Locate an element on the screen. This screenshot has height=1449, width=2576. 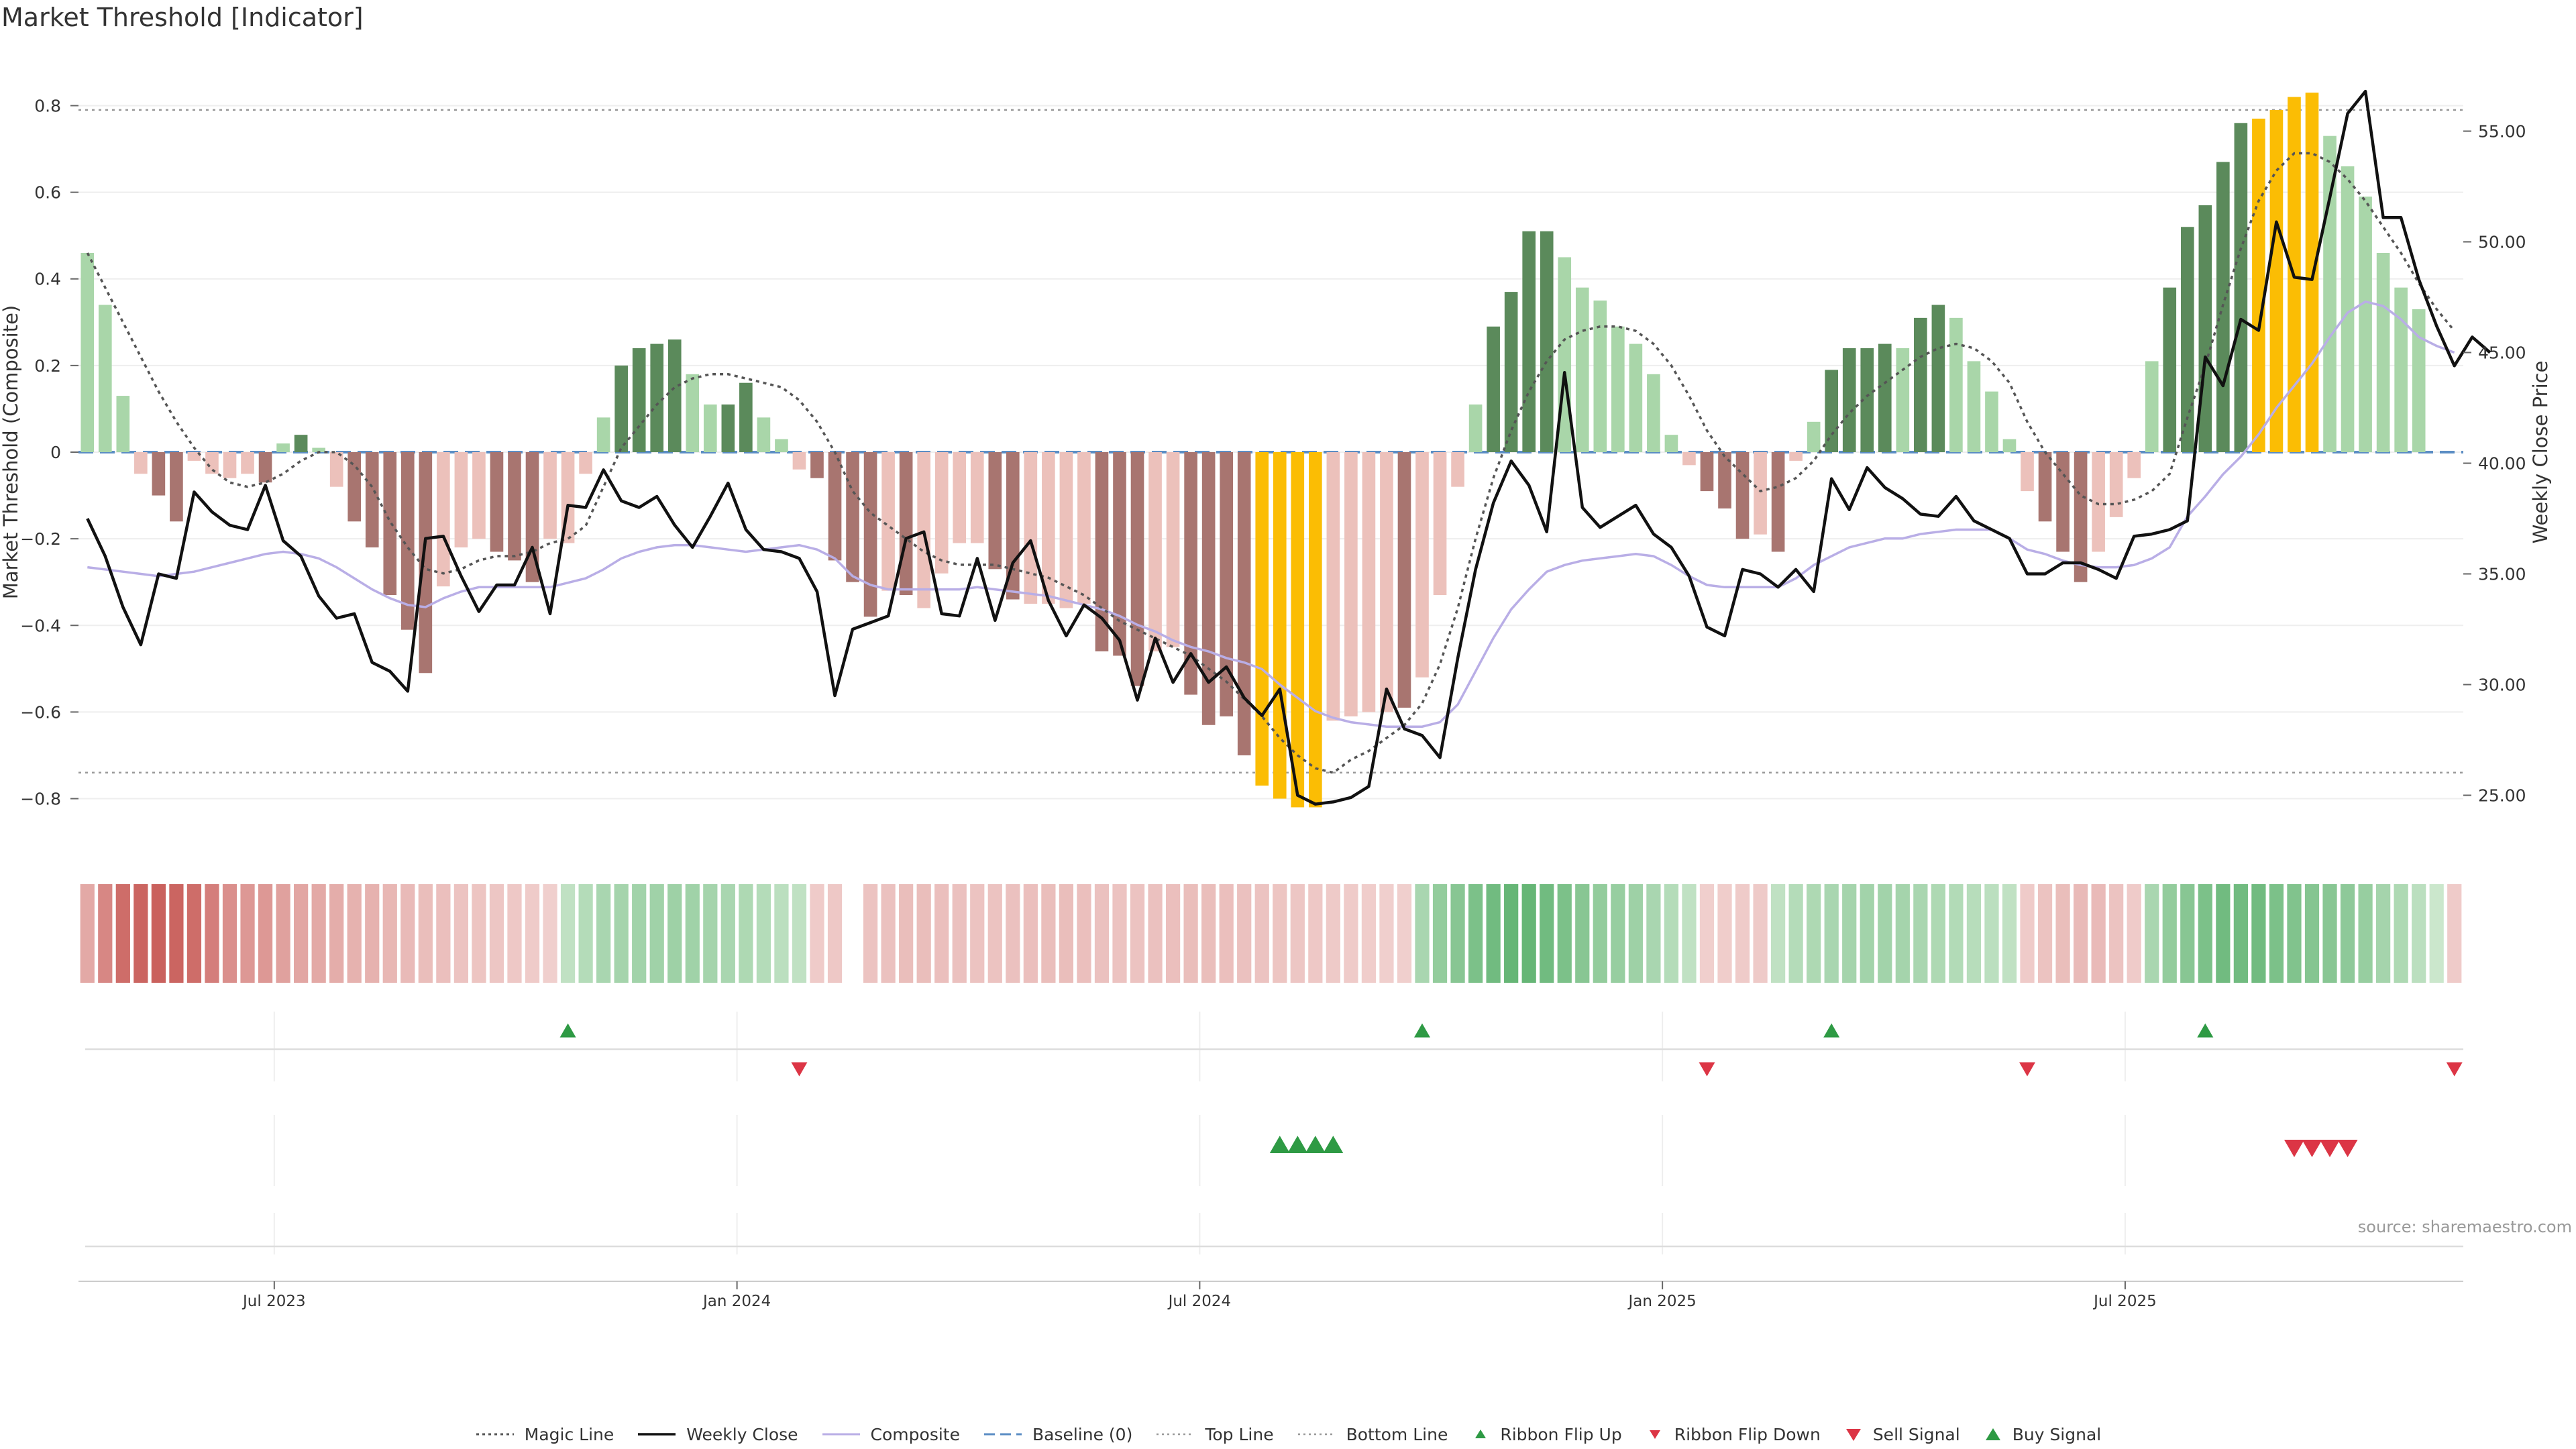
y-tick-label: −0.8 is located at coordinates (40, 799).